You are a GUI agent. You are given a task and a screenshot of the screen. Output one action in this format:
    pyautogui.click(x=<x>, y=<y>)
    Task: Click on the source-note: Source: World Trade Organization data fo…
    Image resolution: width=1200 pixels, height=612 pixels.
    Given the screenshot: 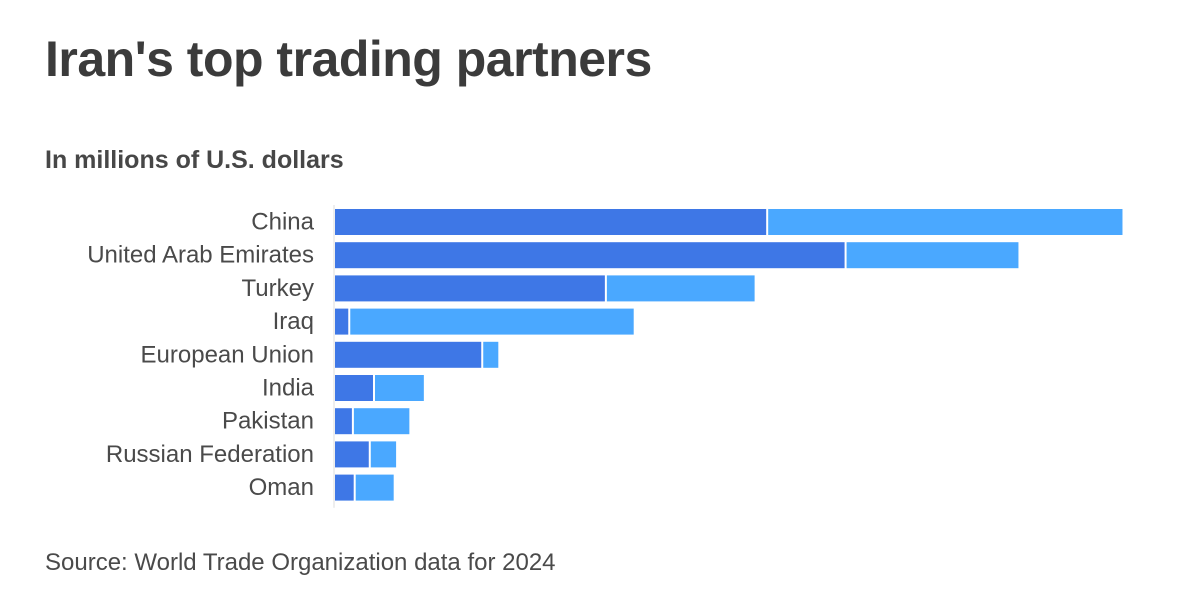 What is the action you would take?
    pyautogui.click(x=300, y=562)
    